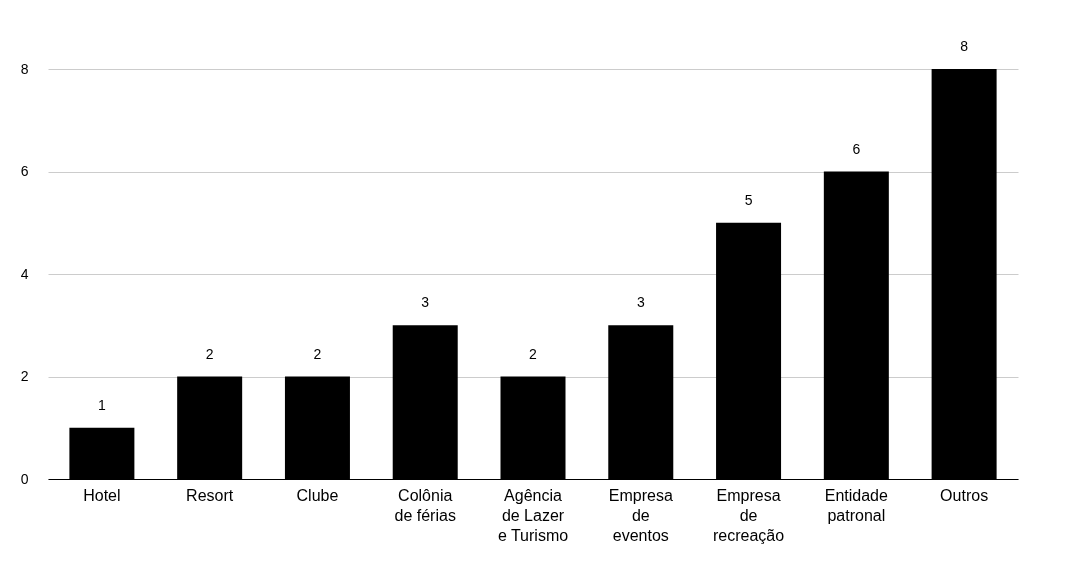  I want to click on x-tick-label: Entidade patronal, so click(856, 505).